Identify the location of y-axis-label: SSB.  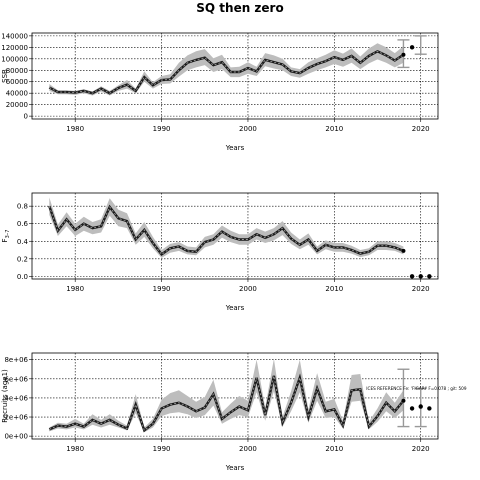
(5, 76).